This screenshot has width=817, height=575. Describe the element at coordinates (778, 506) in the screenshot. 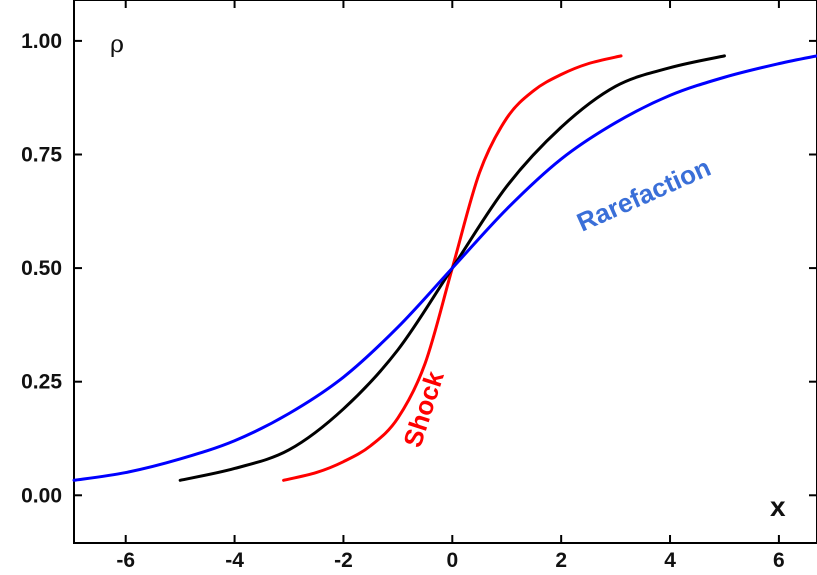

I see `x-axis-label: x` at that location.